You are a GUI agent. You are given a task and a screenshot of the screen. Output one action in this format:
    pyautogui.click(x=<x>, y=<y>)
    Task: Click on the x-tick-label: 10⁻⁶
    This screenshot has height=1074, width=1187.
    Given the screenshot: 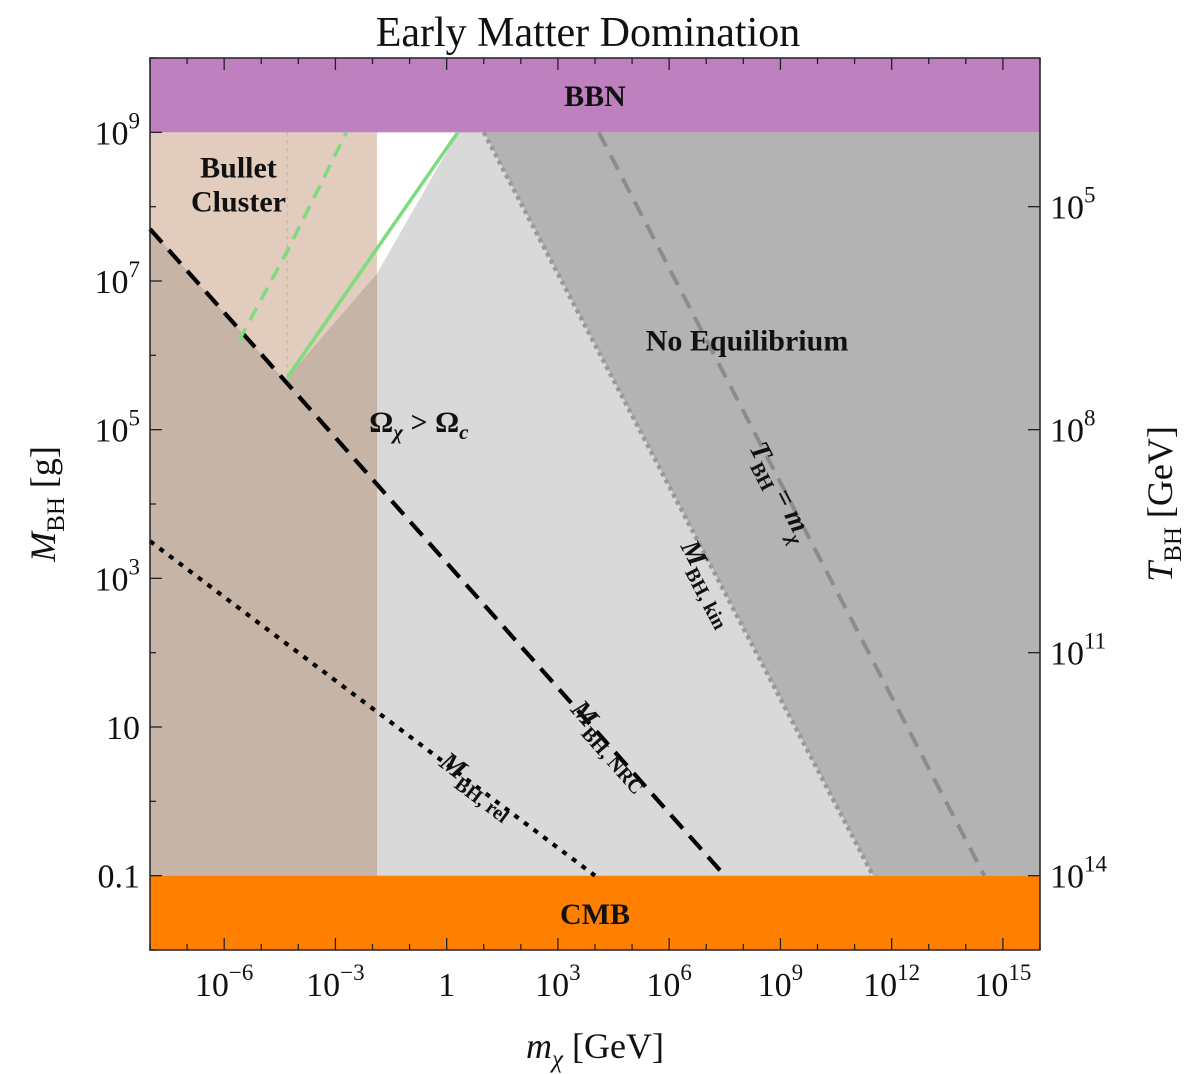 What is the action you would take?
    pyautogui.click(x=224, y=982)
    